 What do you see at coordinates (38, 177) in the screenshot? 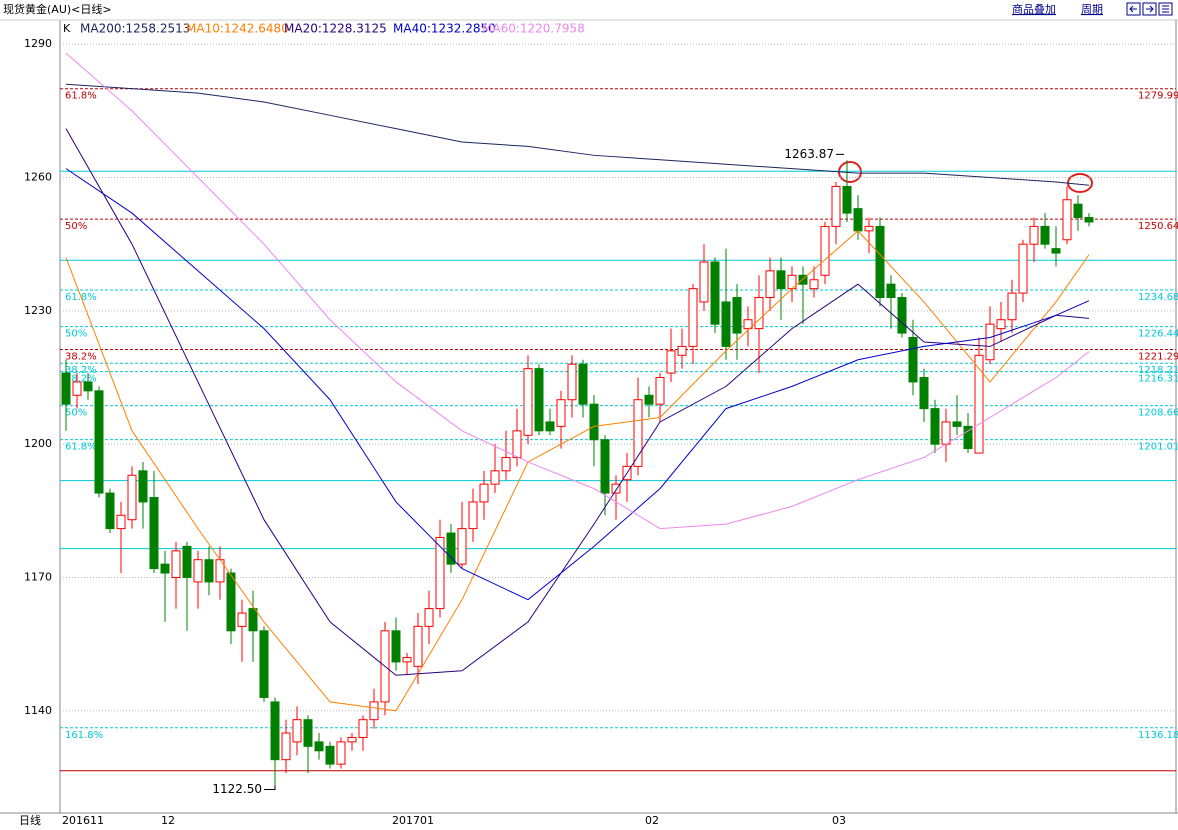
I see `y-tick-label: 1260` at bounding box center [38, 177].